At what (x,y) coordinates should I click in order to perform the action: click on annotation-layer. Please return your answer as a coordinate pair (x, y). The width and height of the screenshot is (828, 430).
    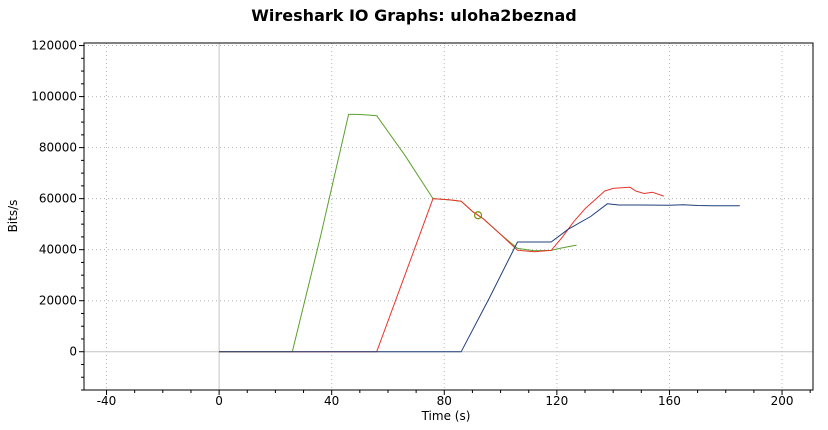
    Looking at the image, I should click on (478, 215).